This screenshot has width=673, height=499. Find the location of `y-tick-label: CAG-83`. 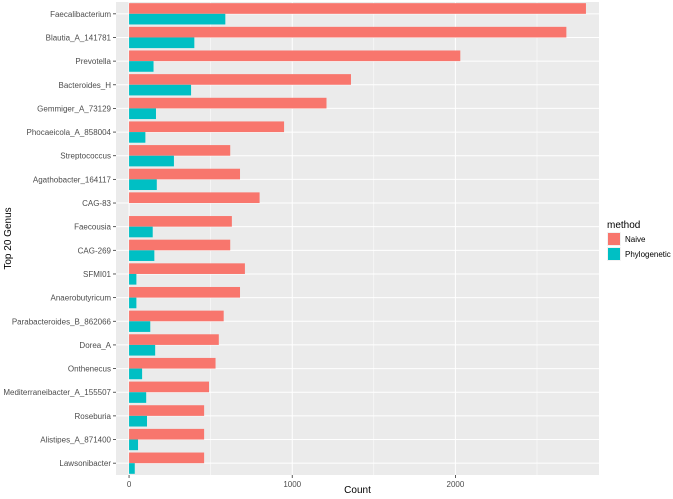

y-tick-label: CAG-83 is located at coordinates (96, 203).